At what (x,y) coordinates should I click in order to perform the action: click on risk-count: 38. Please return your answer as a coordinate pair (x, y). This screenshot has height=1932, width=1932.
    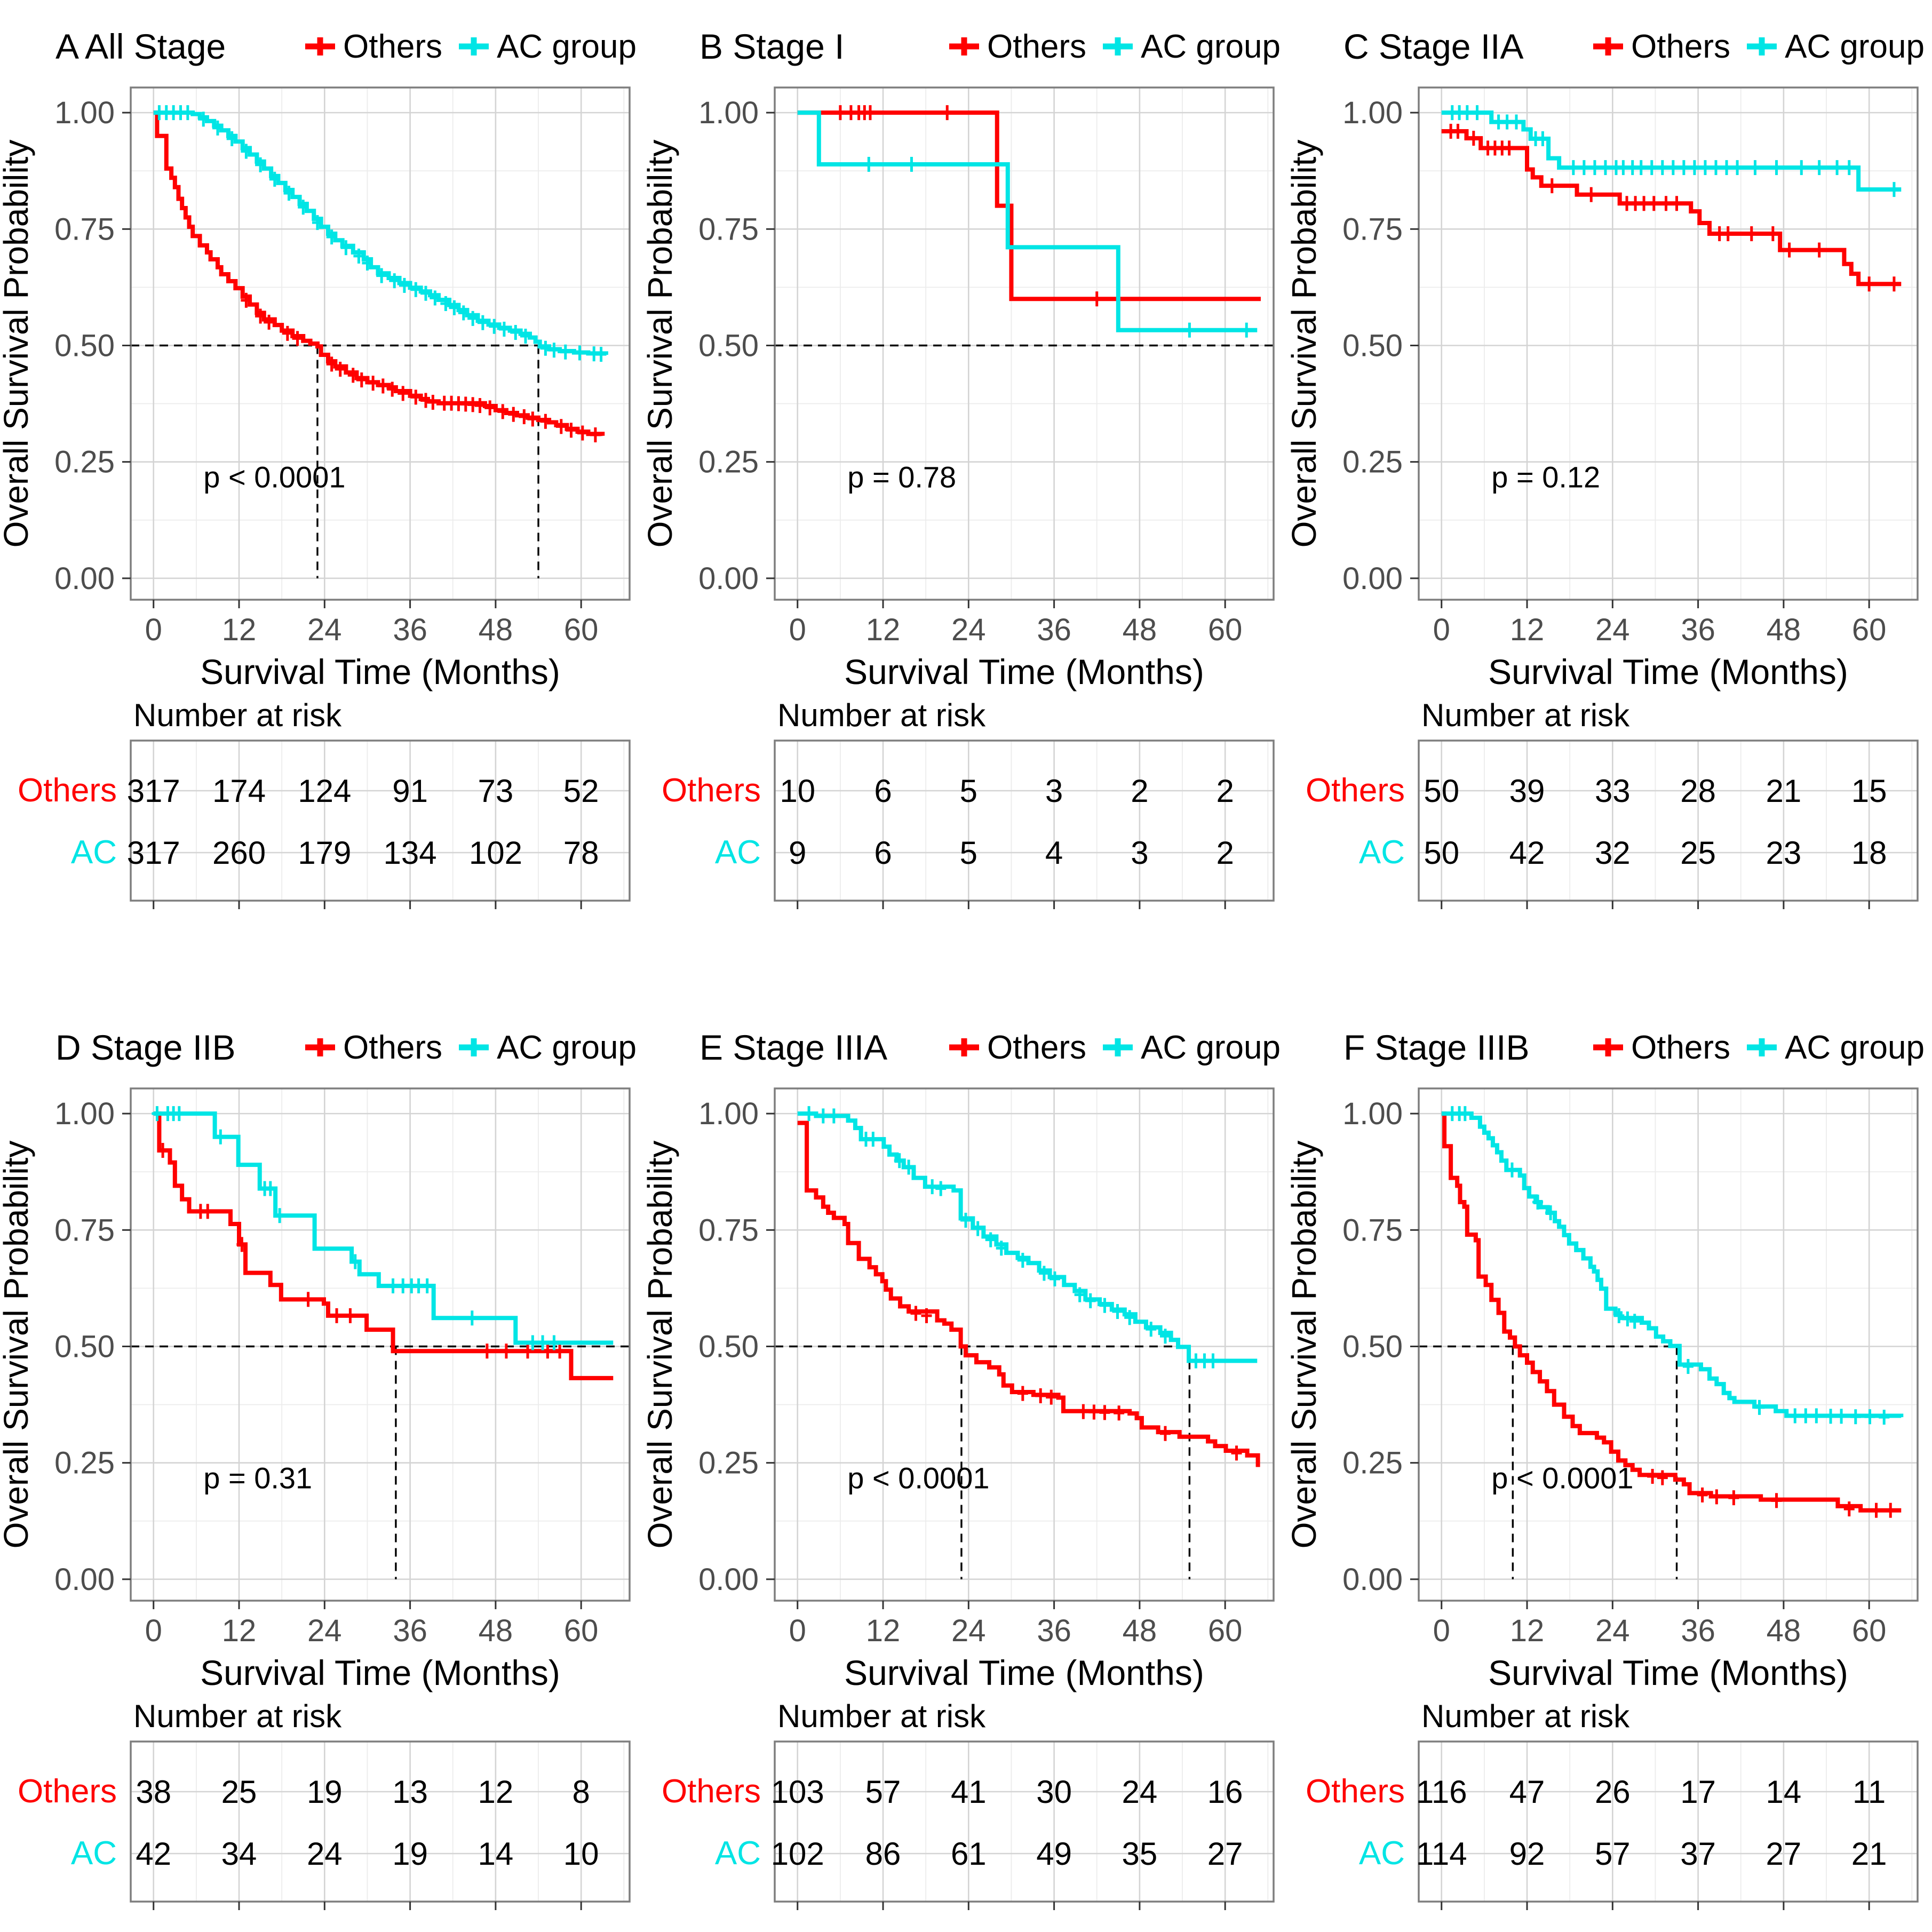
    Looking at the image, I should click on (153, 1792).